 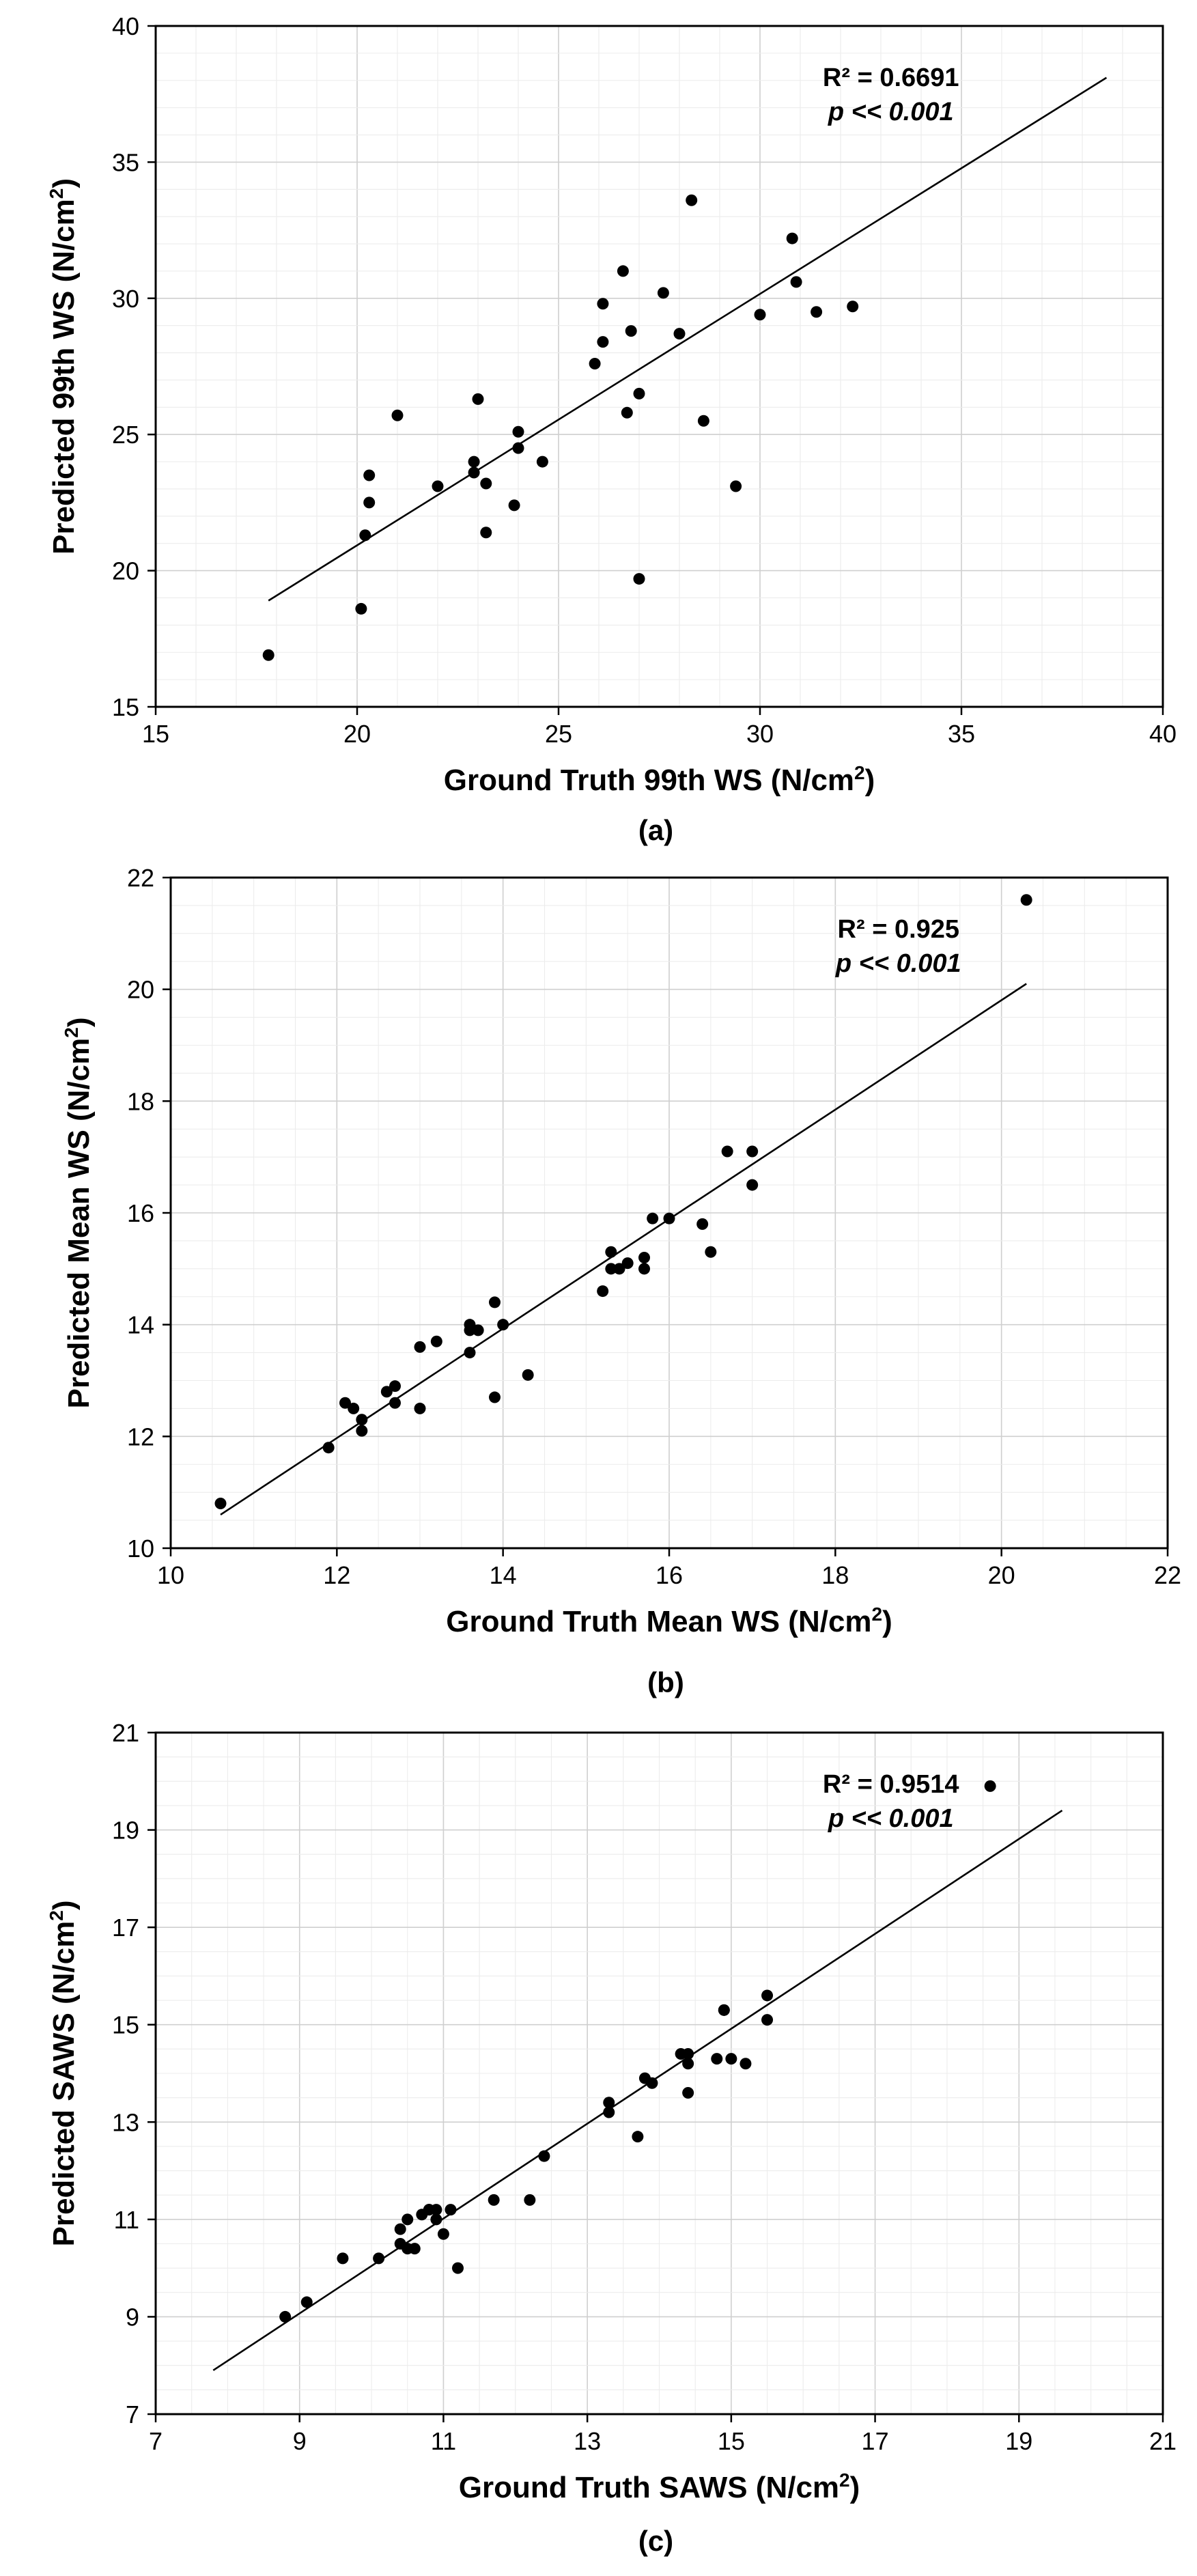 What do you see at coordinates (140, 1101) in the screenshot?
I see `y-tick-label: 18` at bounding box center [140, 1101].